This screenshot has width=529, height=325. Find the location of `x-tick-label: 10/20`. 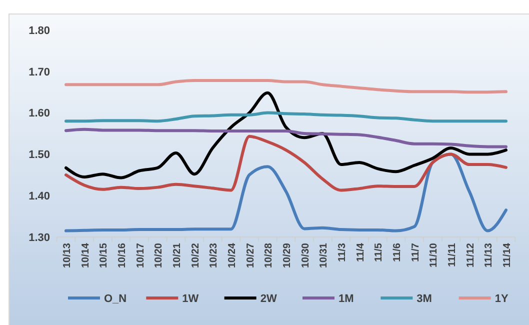

x-tick-label: 10/20 is located at coordinates (159, 255).